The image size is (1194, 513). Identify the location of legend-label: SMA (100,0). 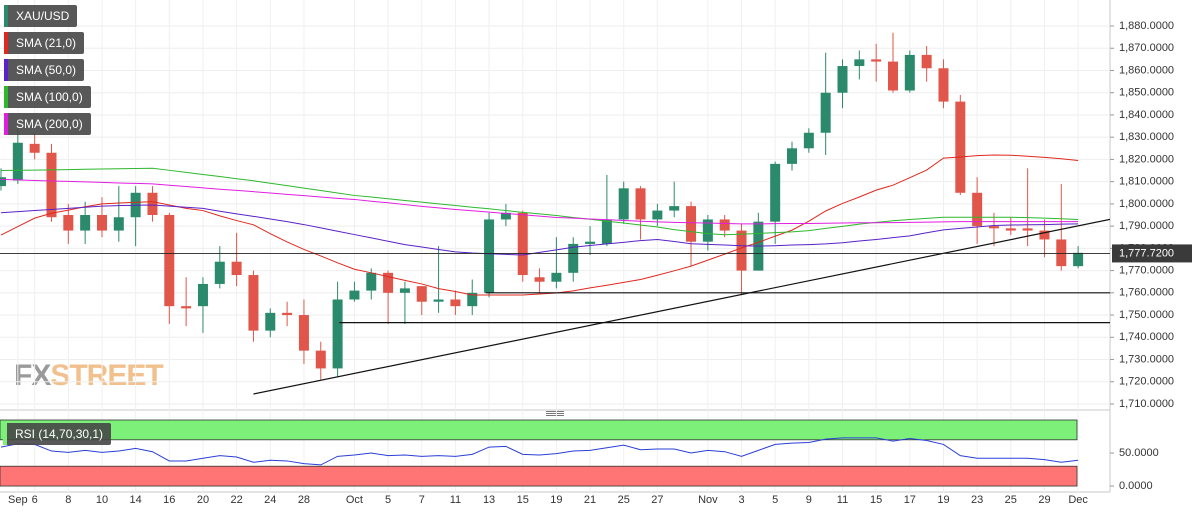
(49, 97).